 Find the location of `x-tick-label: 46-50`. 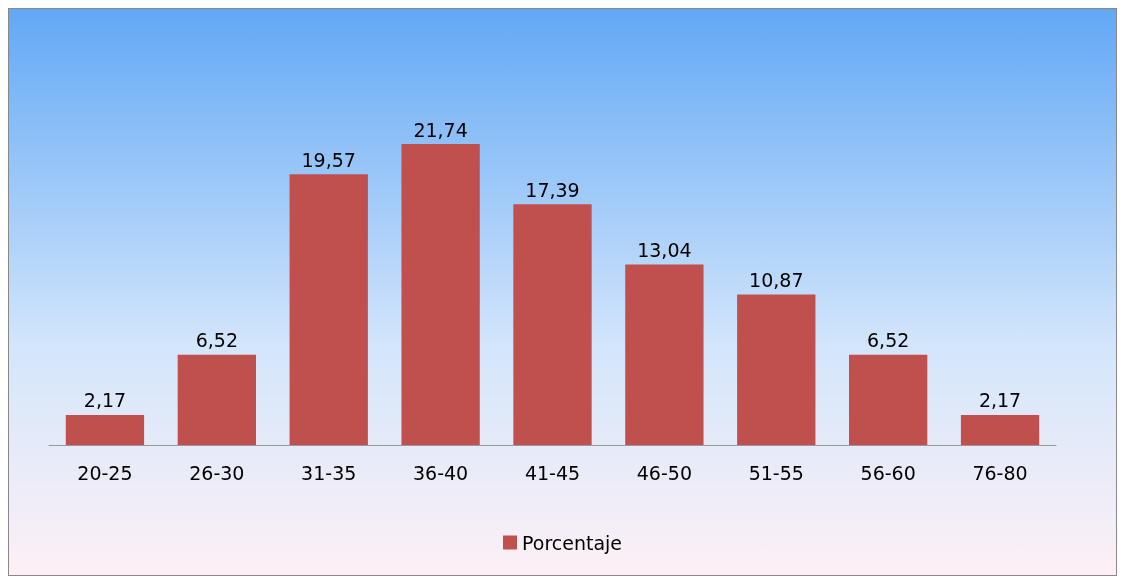

x-tick-label: 46-50 is located at coordinates (664, 472).